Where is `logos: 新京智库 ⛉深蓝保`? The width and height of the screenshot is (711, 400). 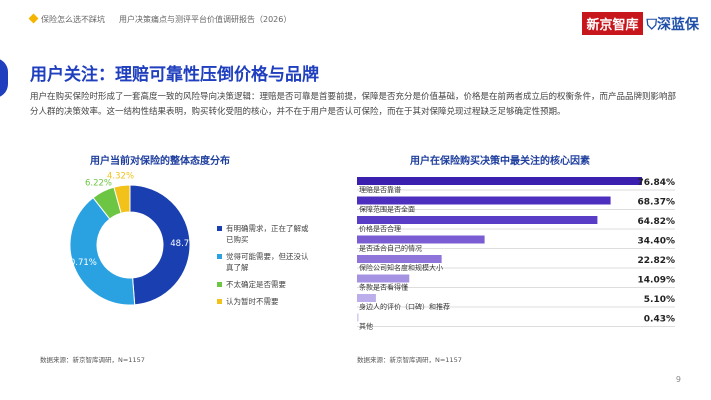 logos: 新京智库 ⛉深蓝保 is located at coordinates (640, 23).